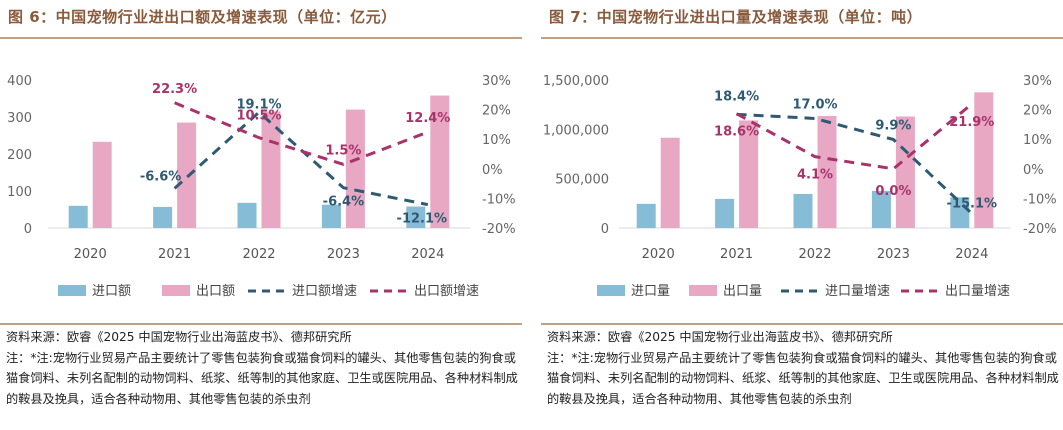 The image size is (1063, 430). I want to click on y-tick-label-left: 400, so click(19, 81).